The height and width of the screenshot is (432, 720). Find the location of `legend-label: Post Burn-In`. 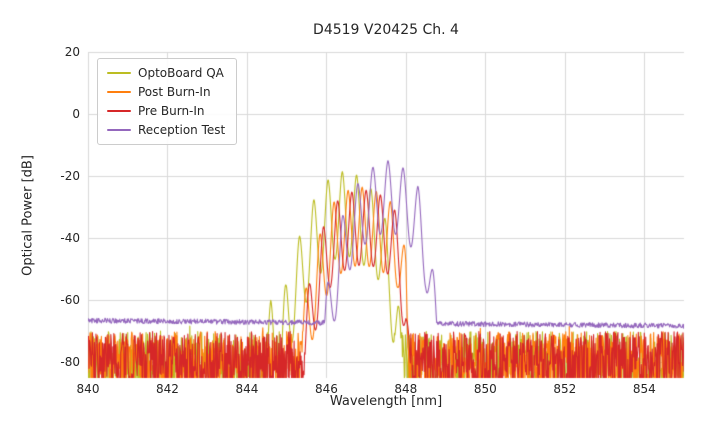

legend-label: Post Burn-In is located at coordinates (174, 92).